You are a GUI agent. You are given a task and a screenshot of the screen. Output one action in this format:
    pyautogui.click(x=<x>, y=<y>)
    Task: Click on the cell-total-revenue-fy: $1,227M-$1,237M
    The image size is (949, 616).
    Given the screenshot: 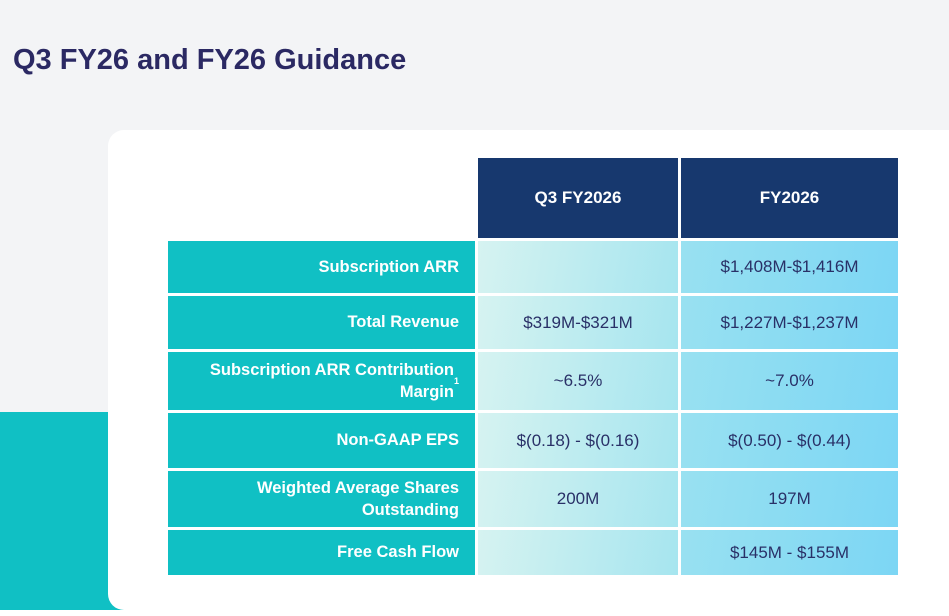 What is the action you would take?
    pyautogui.click(x=789, y=322)
    